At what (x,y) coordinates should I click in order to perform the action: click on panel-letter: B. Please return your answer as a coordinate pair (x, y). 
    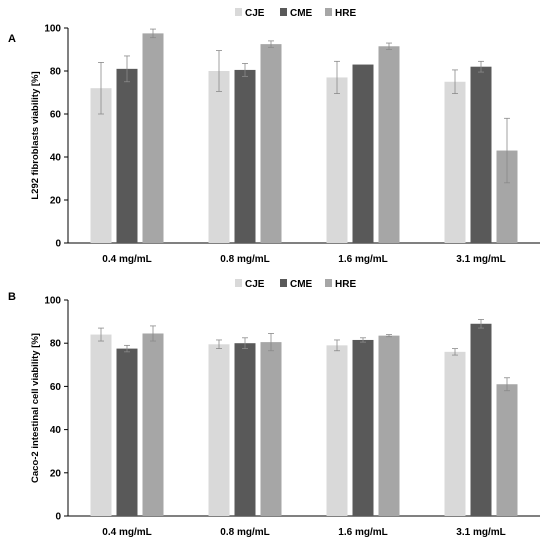
    Looking at the image, I should click on (12, 297).